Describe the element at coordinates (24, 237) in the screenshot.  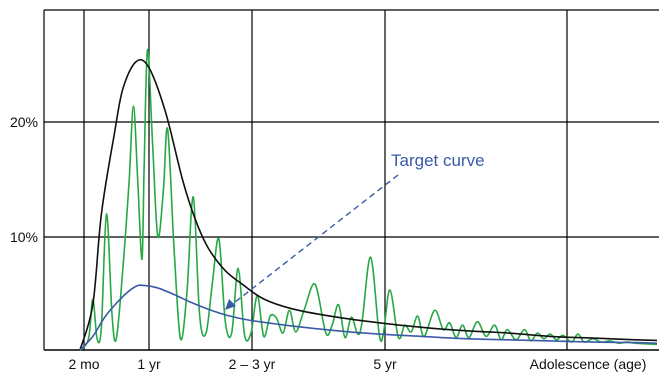
I see `y-tick-label-0: 10%` at that location.